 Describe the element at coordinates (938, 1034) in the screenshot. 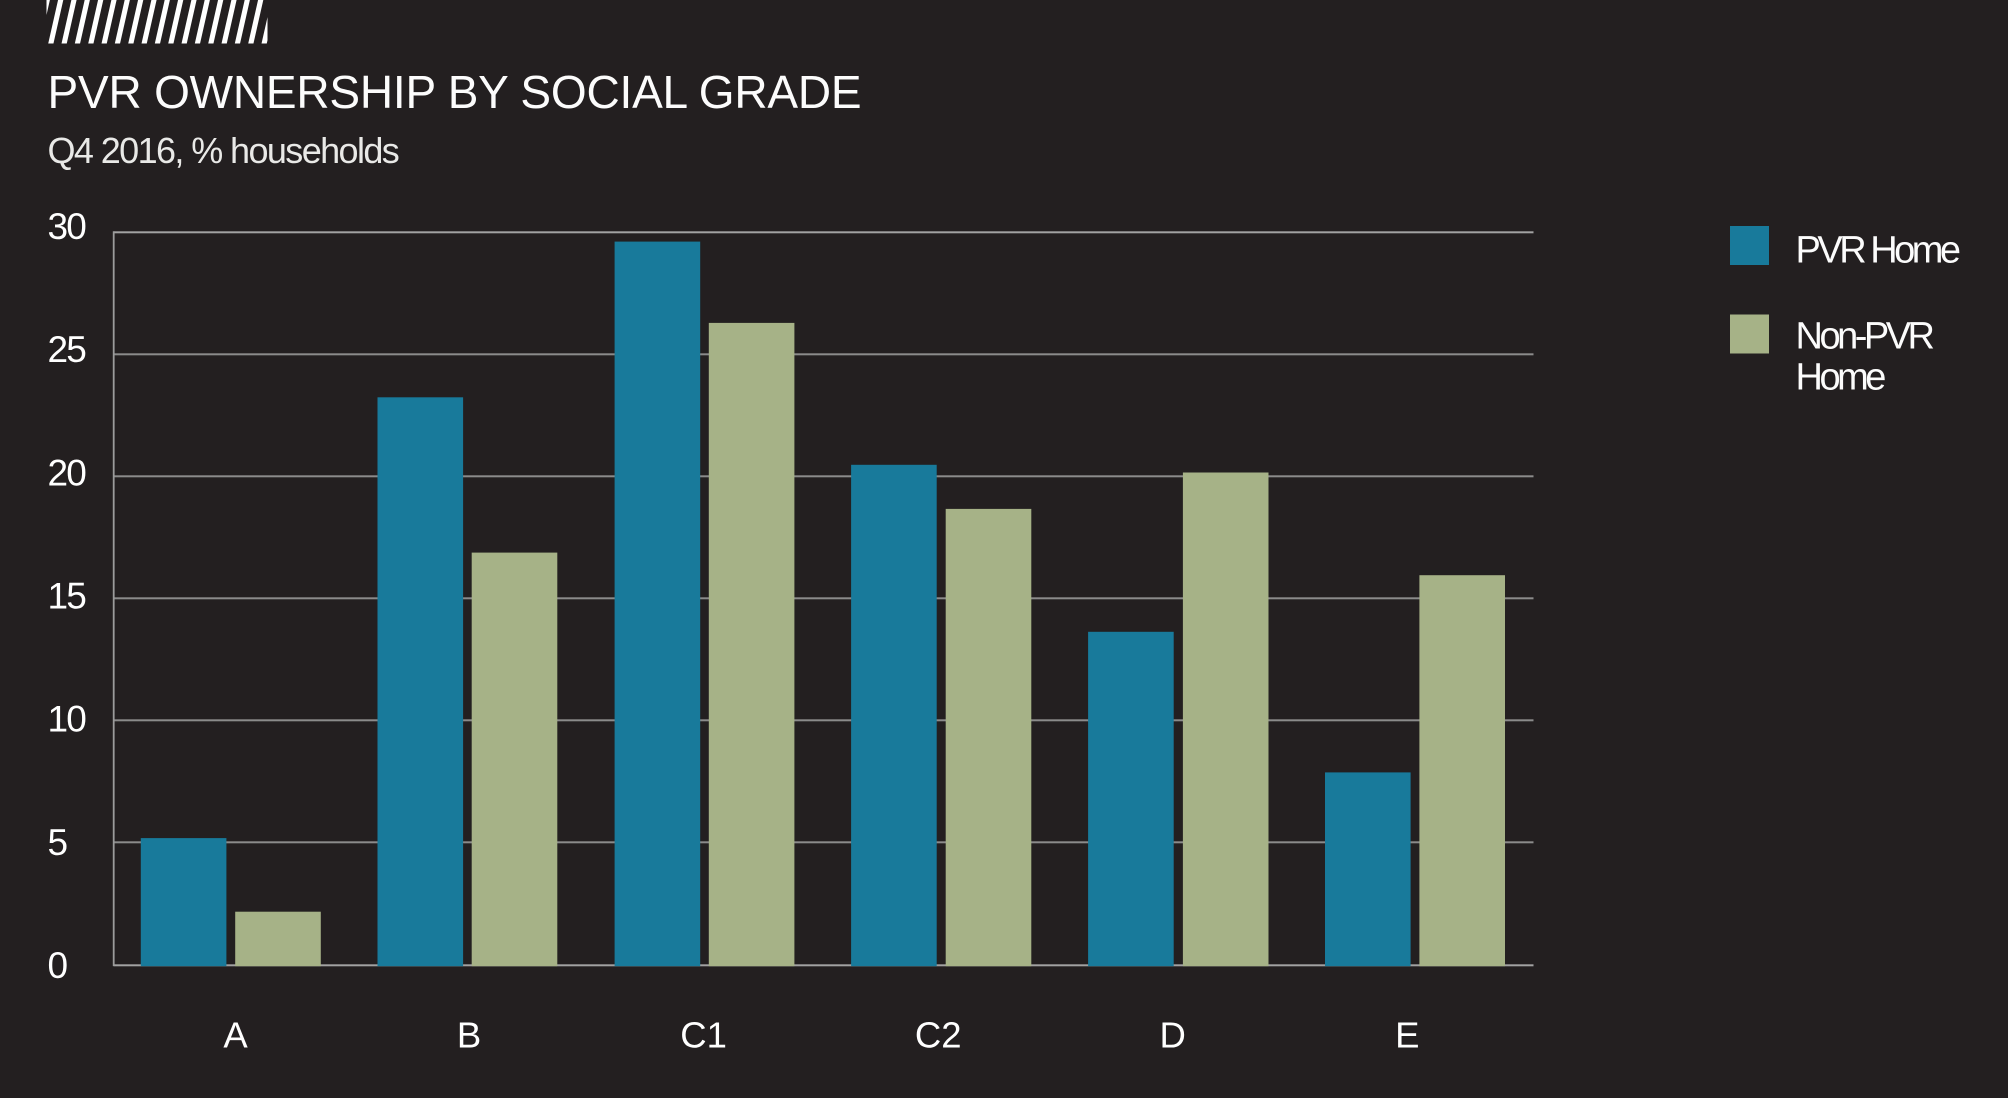

I see `svg-text: C2` at that location.